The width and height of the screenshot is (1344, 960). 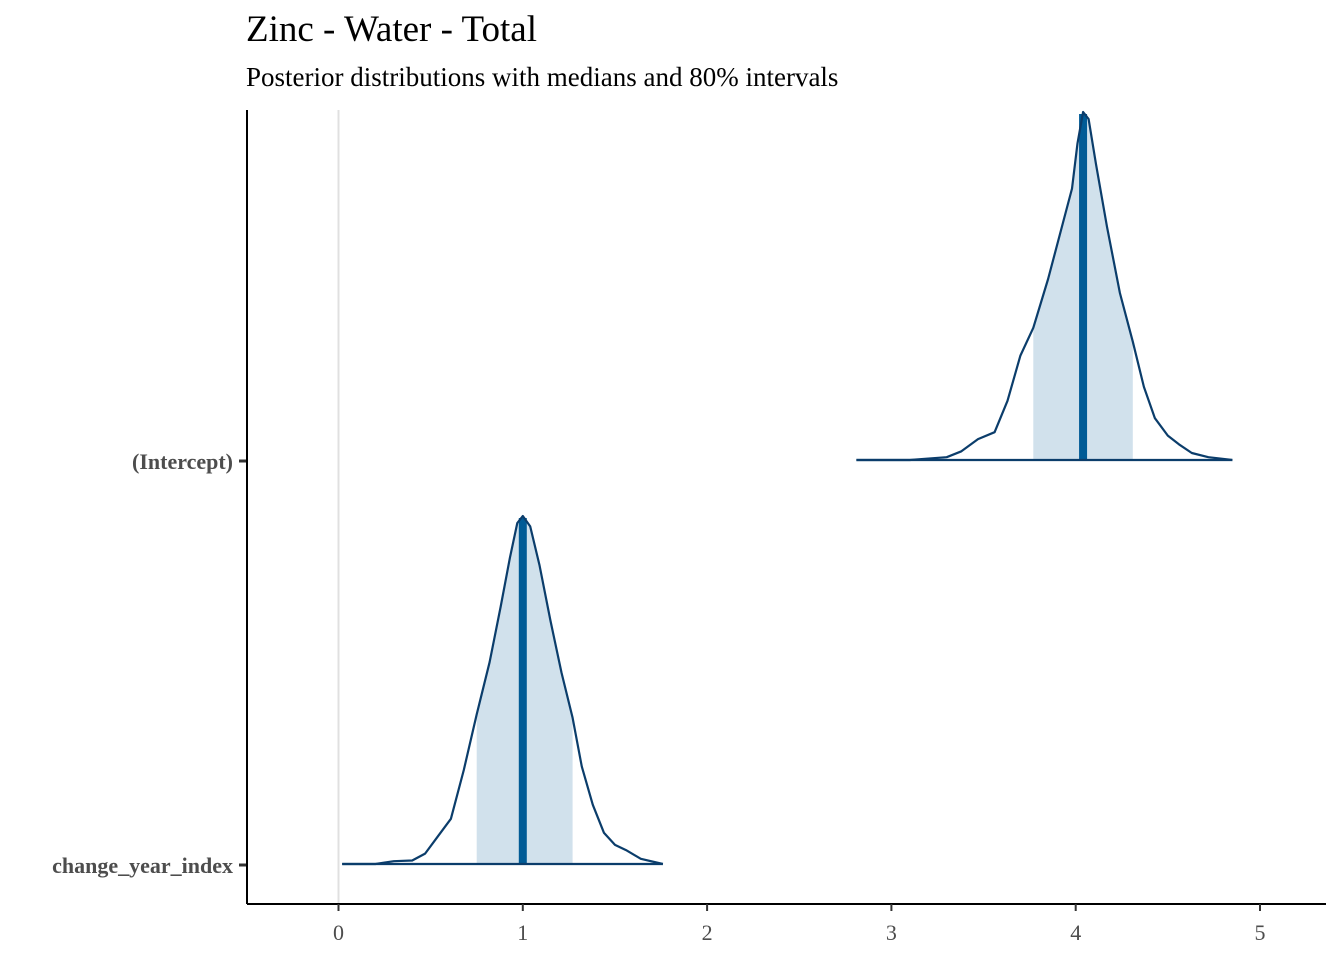 I want to click on y-tick-label: (Intercept), so click(x=182, y=461).